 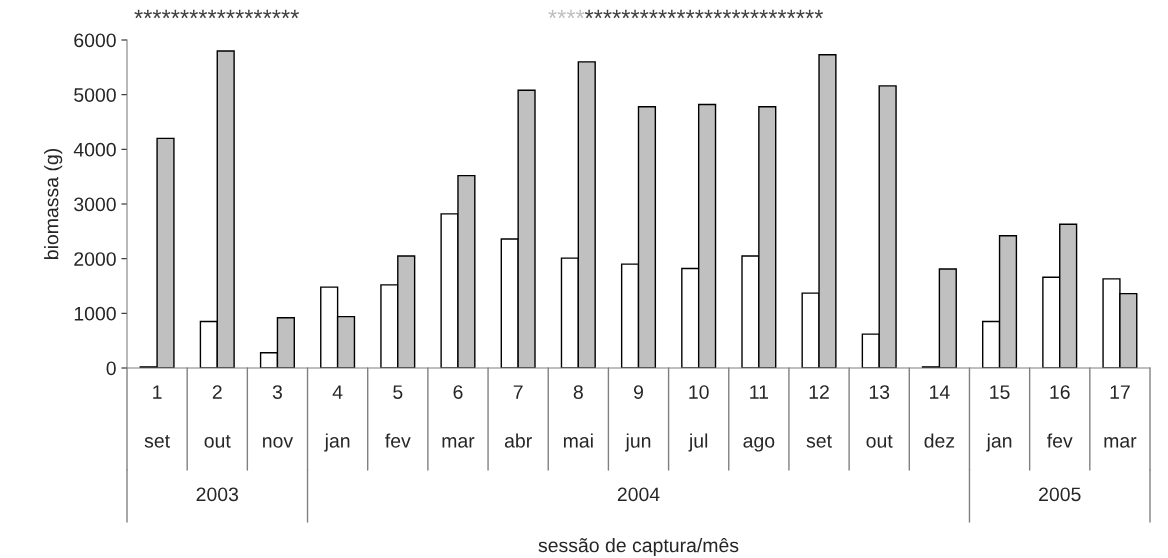 What do you see at coordinates (940, 392) in the screenshot?
I see `x-tick-label: 14` at bounding box center [940, 392].